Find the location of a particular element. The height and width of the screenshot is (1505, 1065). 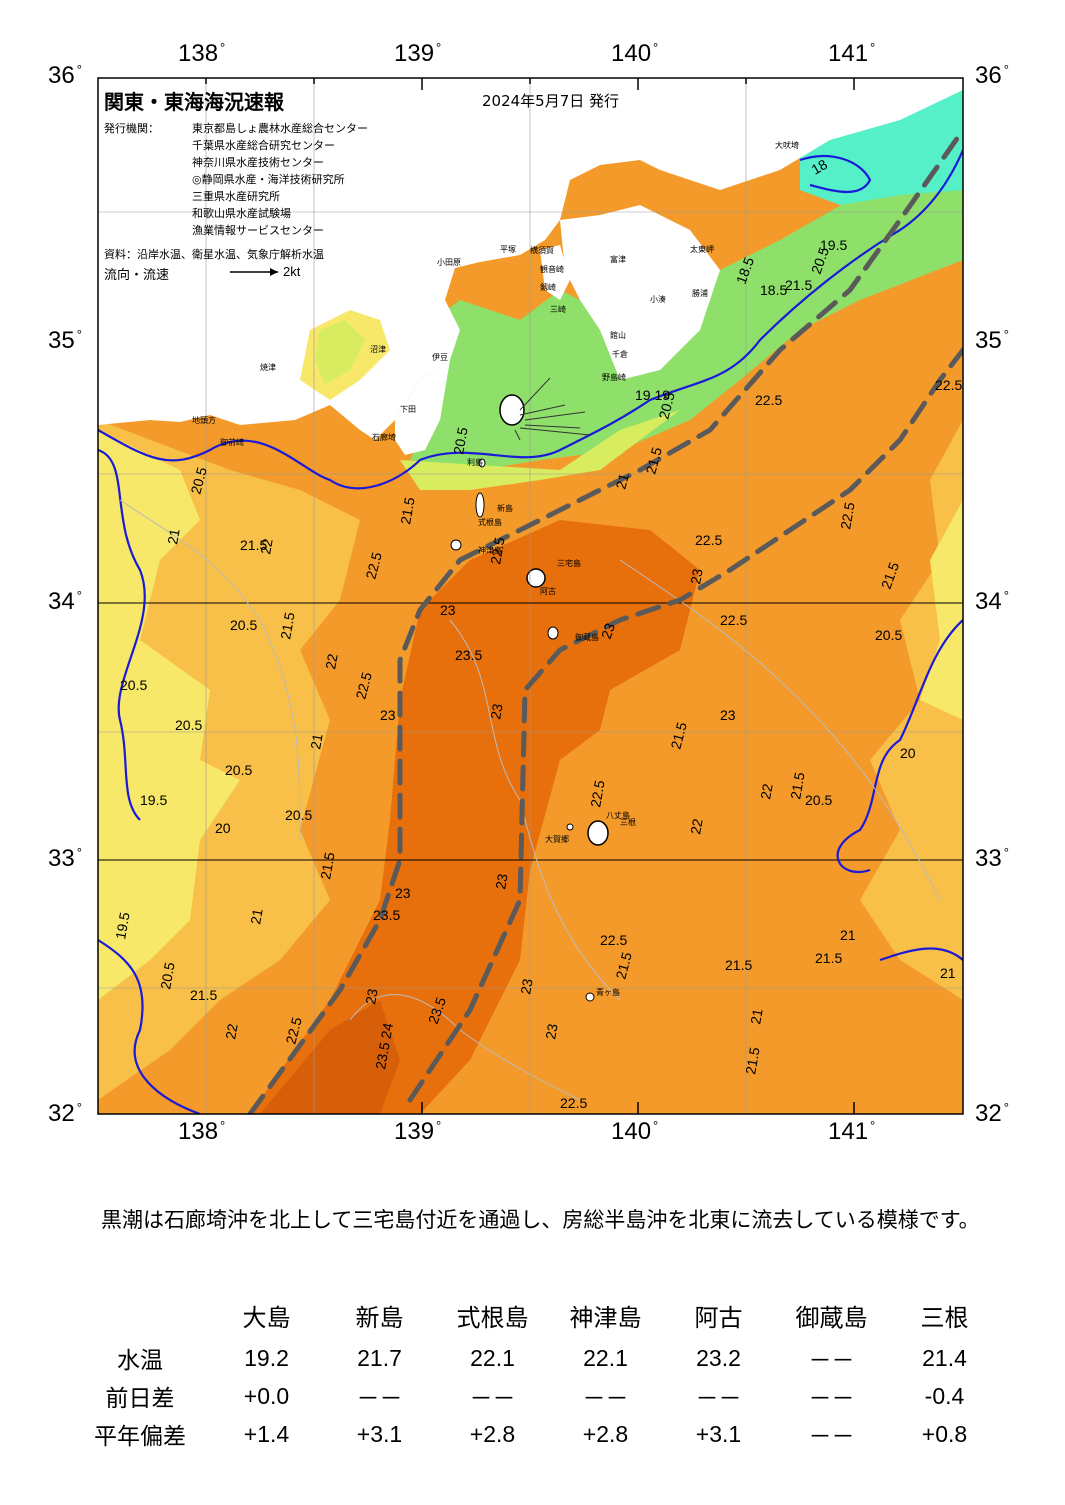

svg-text: 千倉 is located at coordinates (620, 354).